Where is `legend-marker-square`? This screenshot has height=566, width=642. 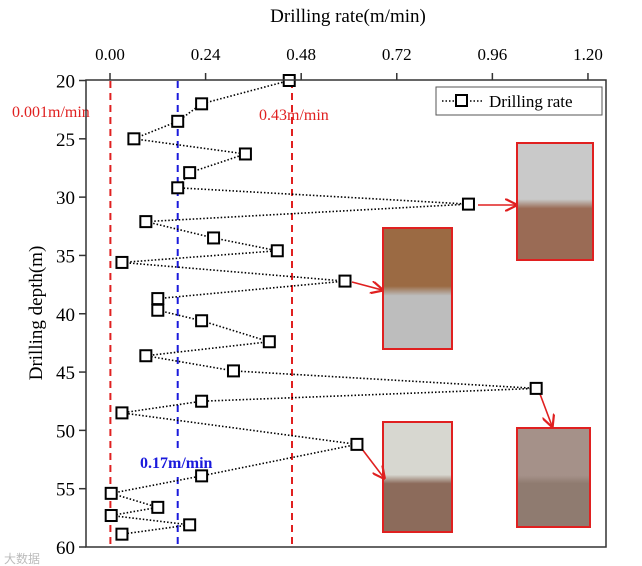
legend-marker-square is located at coordinates (461, 100).